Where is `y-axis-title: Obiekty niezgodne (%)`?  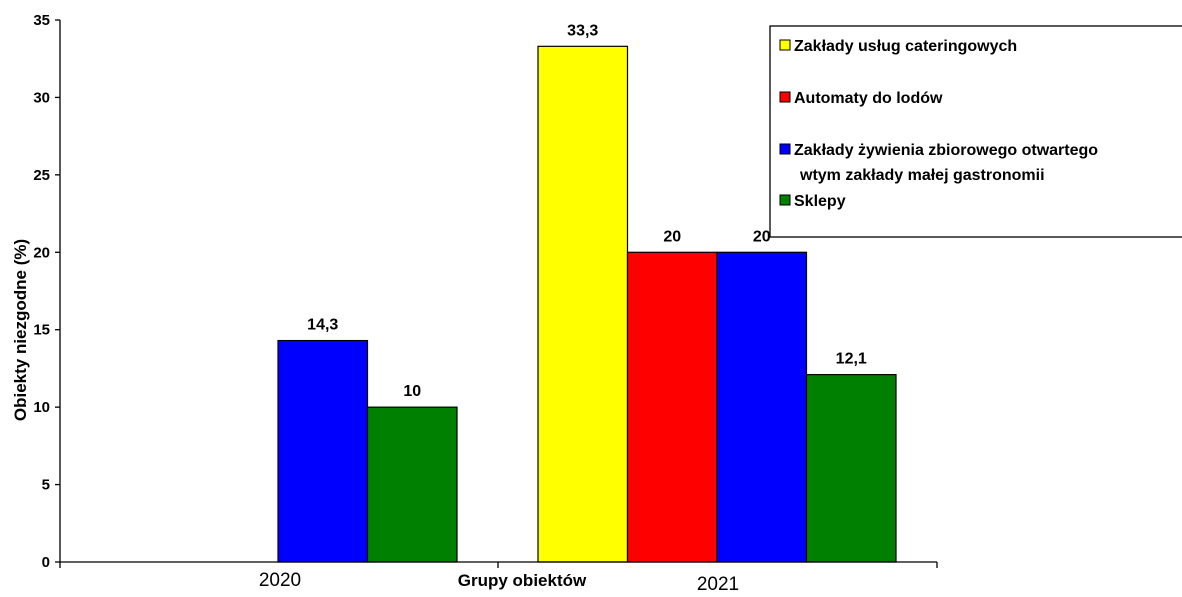
y-axis-title: Obiekty niezgodne (%) is located at coordinates (20, 330).